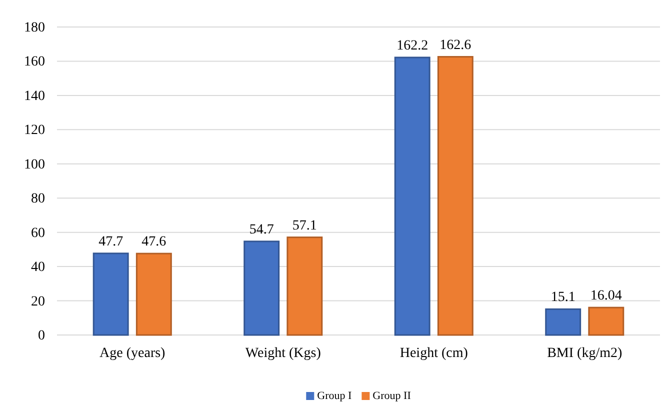 The width and height of the screenshot is (667, 405). I want to click on data-label: 47.7, so click(111, 242).